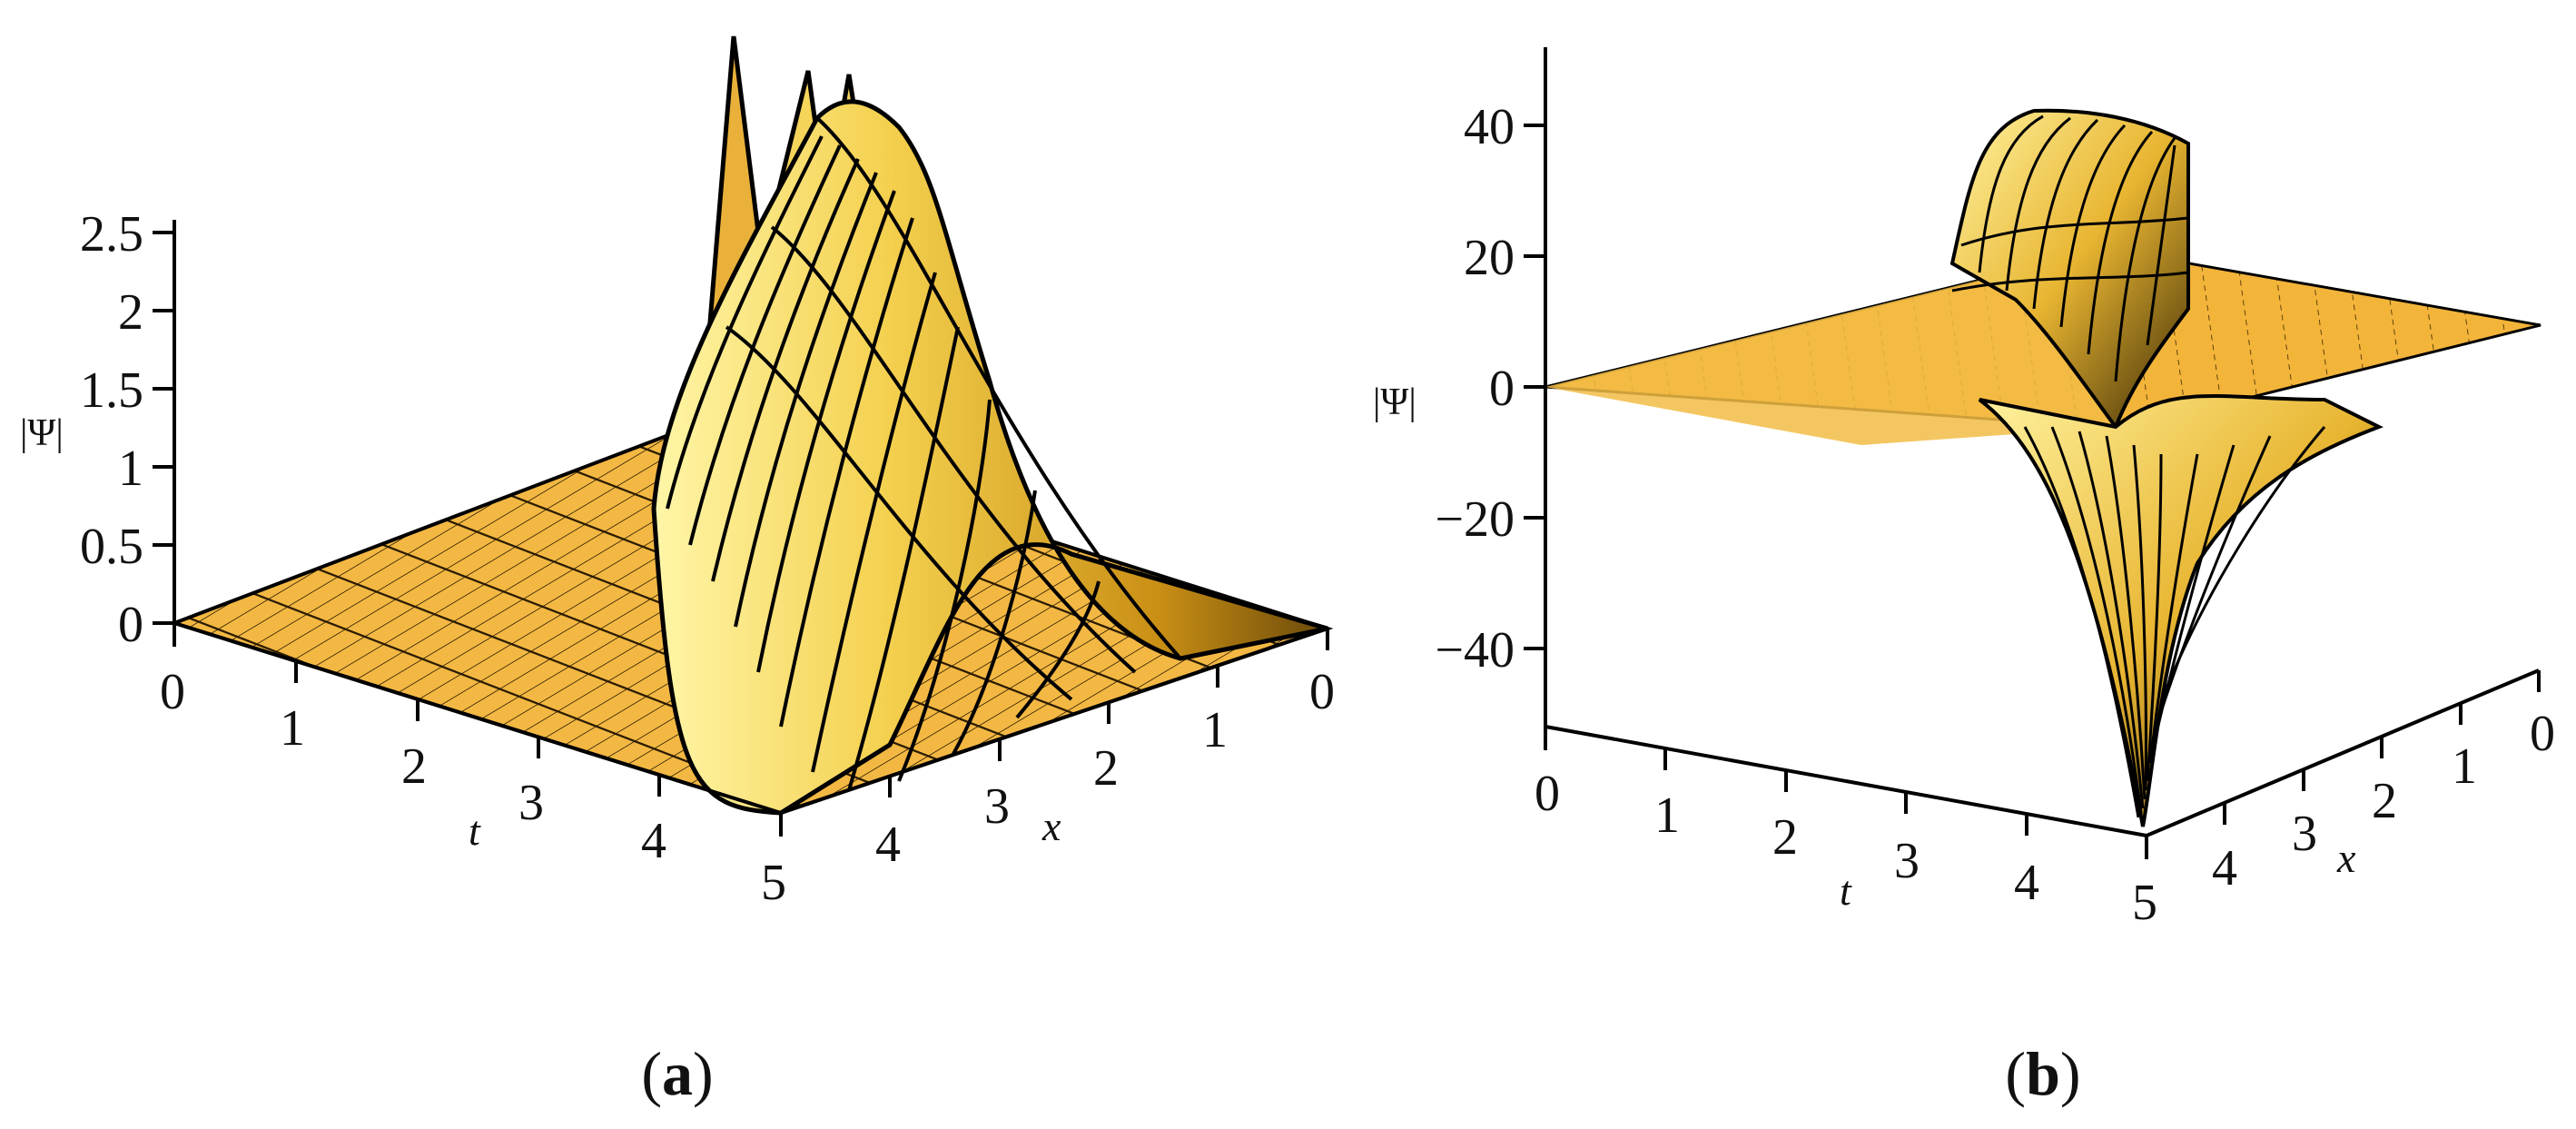  I want to click on panel-a-x-axis-label: x, so click(1051, 826).